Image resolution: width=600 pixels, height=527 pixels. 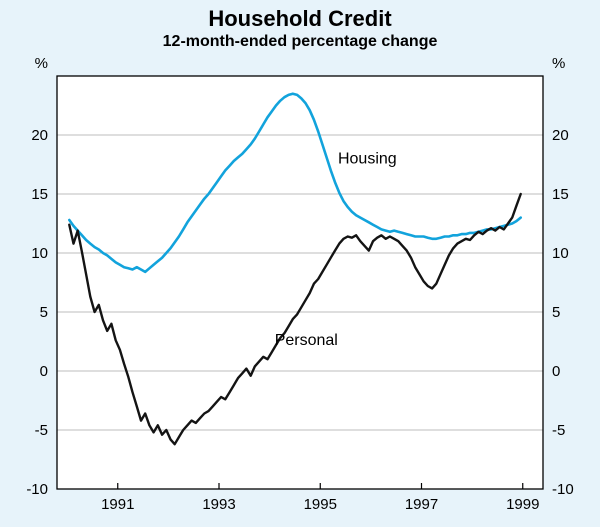 What do you see at coordinates (41, 63) in the screenshot?
I see `y-unit-label-left: %` at bounding box center [41, 63].